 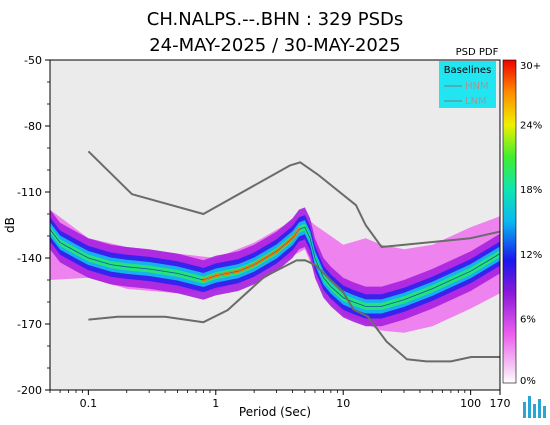 What do you see at coordinates (528, 381) in the screenshot?
I see `colorbar-label: 0%` at bounding box center [528, 381].